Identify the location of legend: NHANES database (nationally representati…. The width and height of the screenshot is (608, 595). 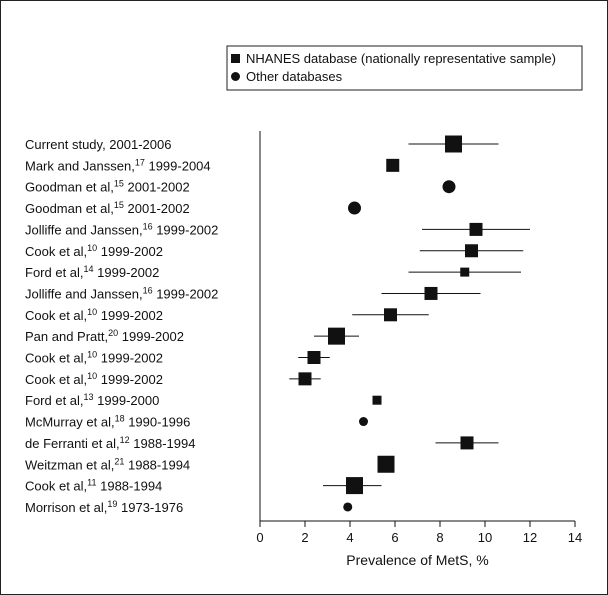
(404, 68).